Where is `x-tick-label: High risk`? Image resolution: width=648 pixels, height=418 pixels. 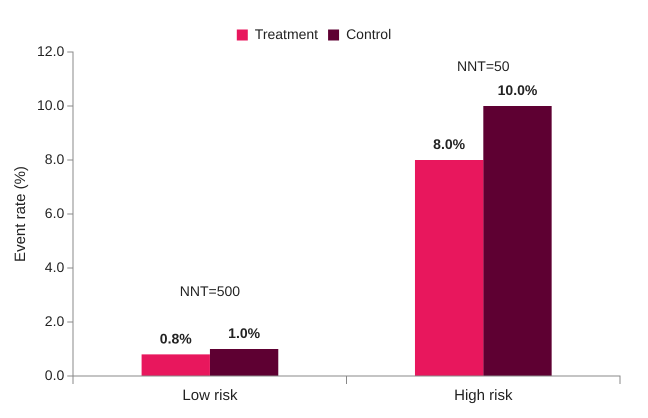 x-tick-label: High risk is located at coordinates (483, 395).